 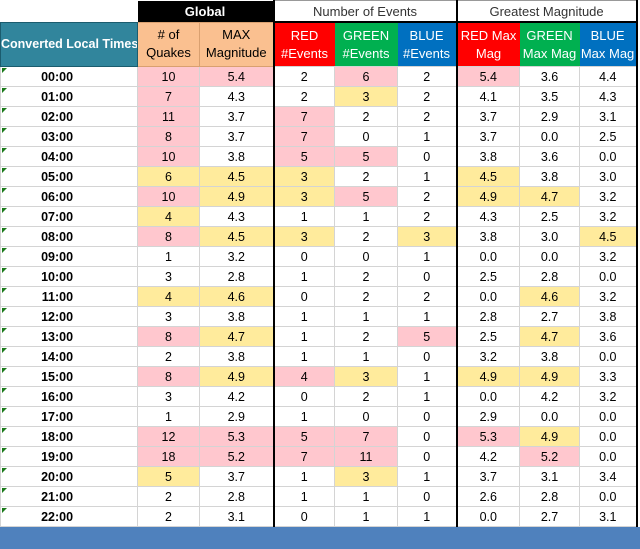 What do you see at coordinates (69, 236) in the screenshot?
I see `time-cell: 08:00` at bounding box center [69, 236].